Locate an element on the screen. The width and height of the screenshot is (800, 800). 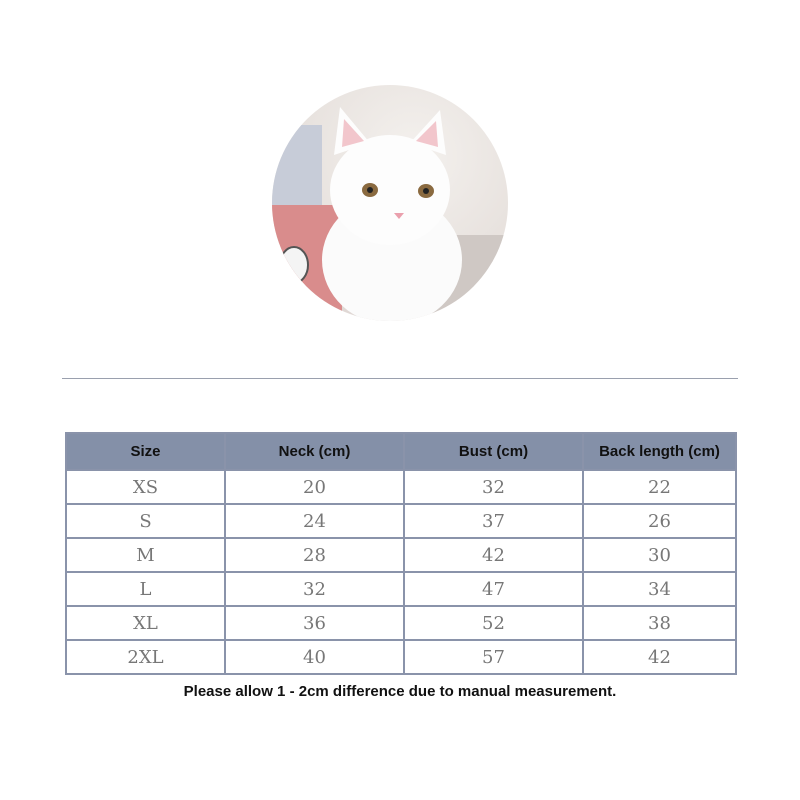
header-neck: Neck (cm) is located at coordinates (314, 451).